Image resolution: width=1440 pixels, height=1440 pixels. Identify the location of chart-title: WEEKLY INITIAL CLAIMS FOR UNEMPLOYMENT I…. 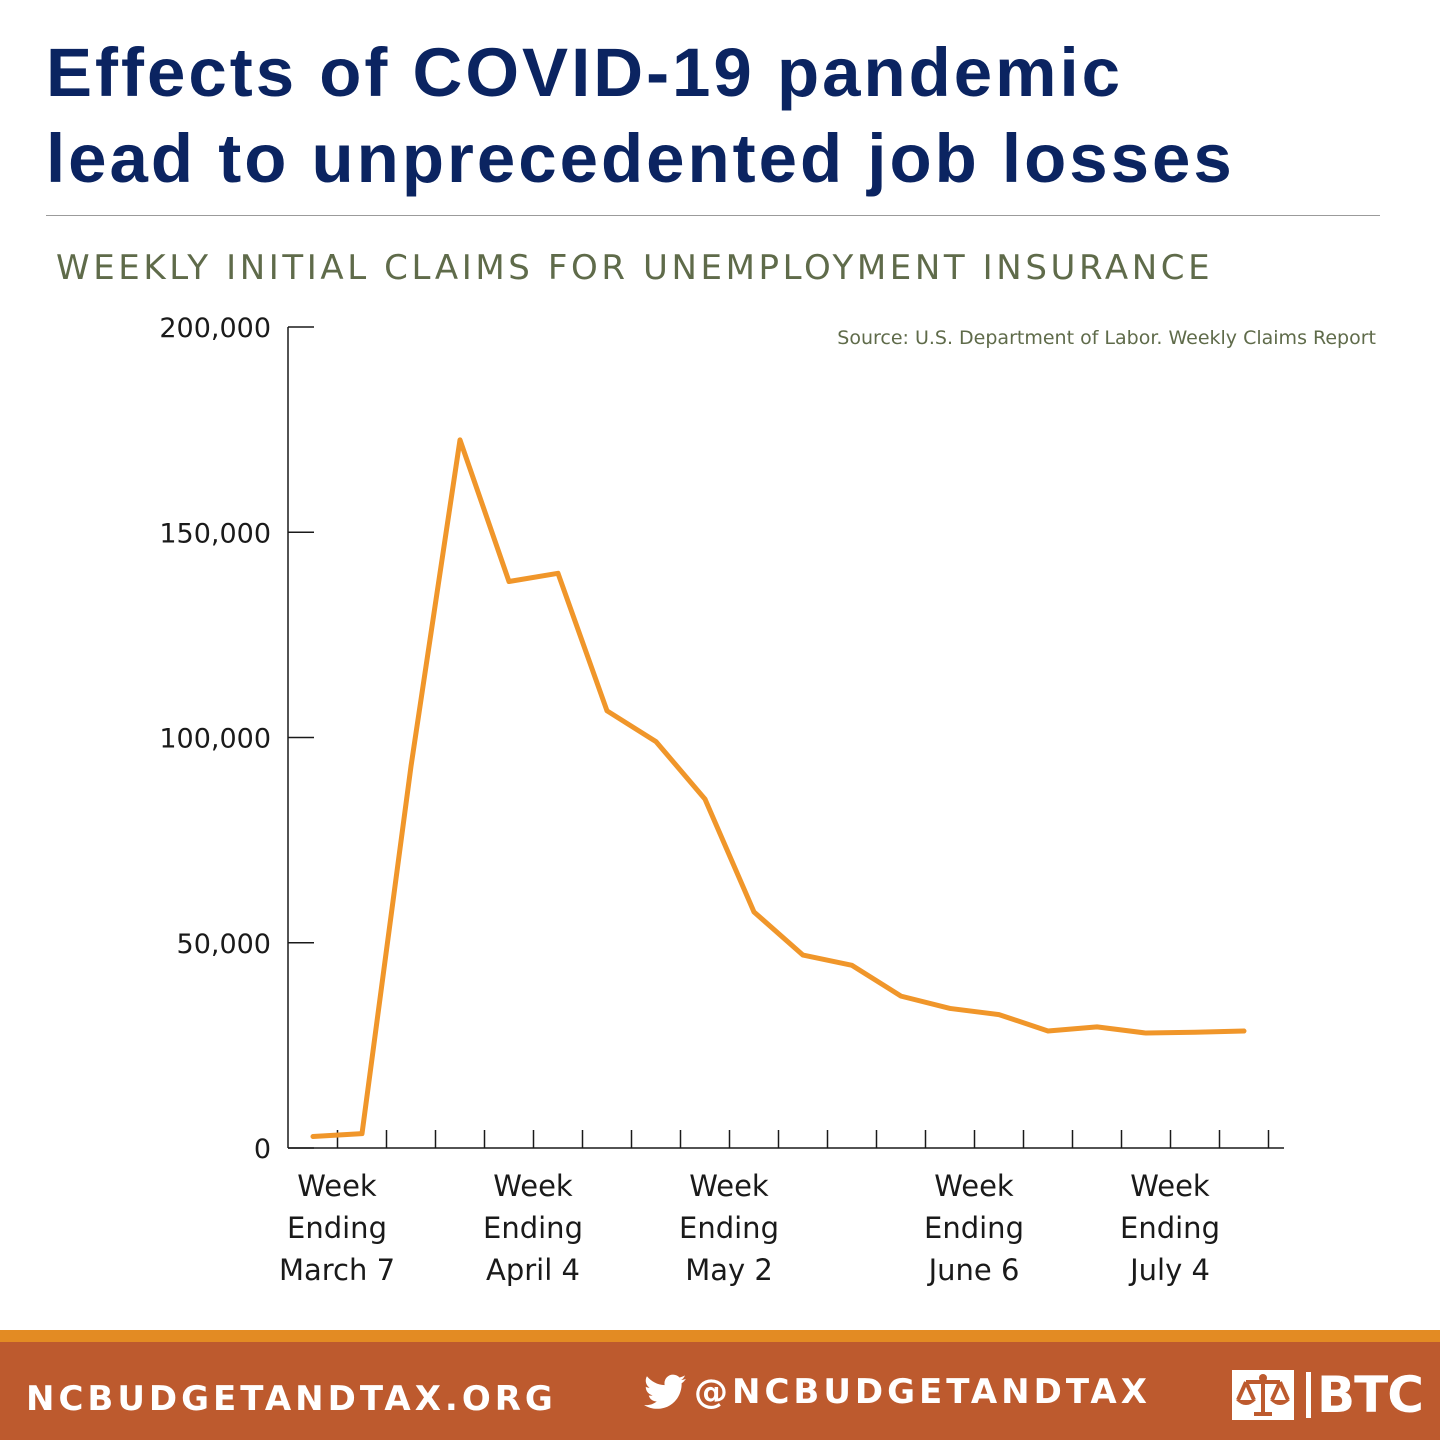
(635, 268).